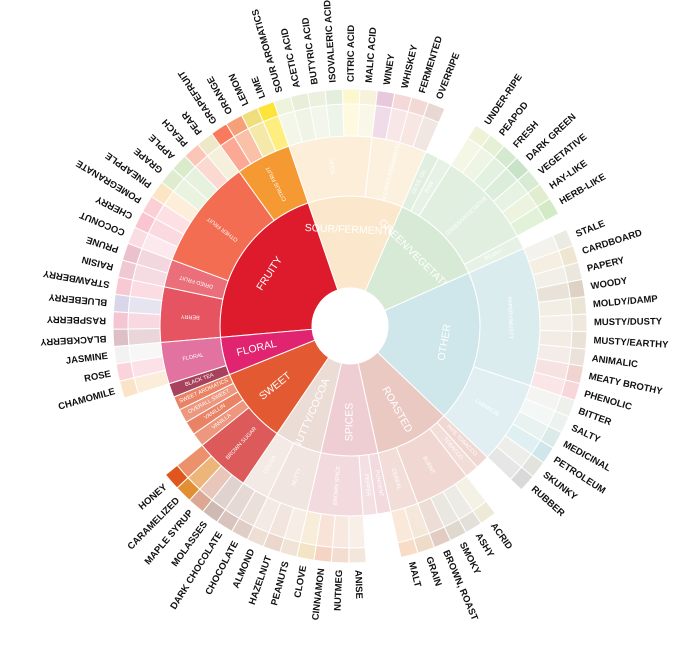 This screenshot has width=700, height=658. Describe the element at coordinates (86, 399) in the screenshot. I see `flavor-chamomile-label: CHAMOMILE` at that location.